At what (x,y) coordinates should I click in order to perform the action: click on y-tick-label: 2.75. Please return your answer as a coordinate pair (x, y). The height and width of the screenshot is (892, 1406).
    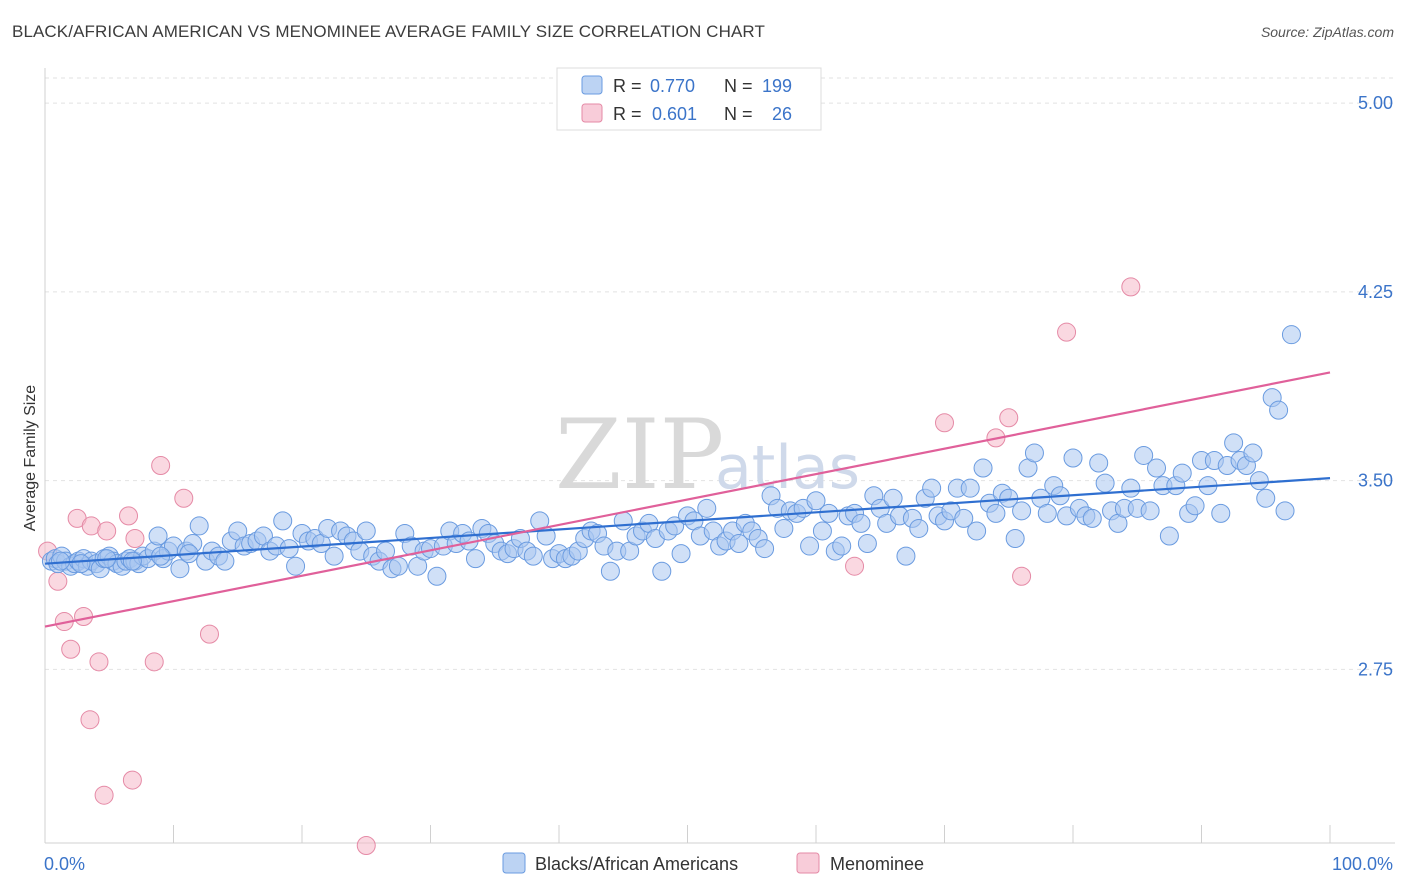
    Looking at the image, I should click on (1375, 669).